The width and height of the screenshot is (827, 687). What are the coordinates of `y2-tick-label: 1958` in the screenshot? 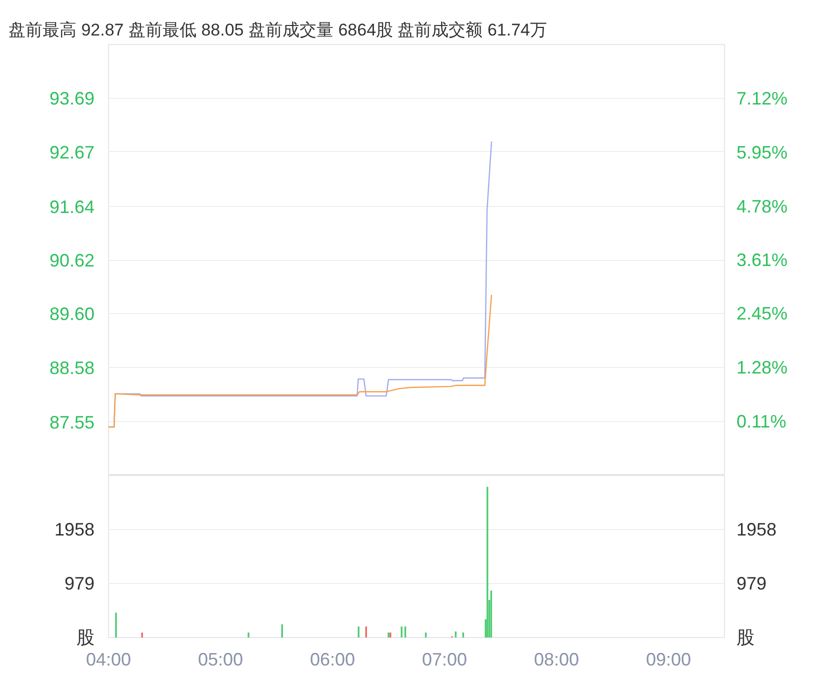 It's located at (756, 530).